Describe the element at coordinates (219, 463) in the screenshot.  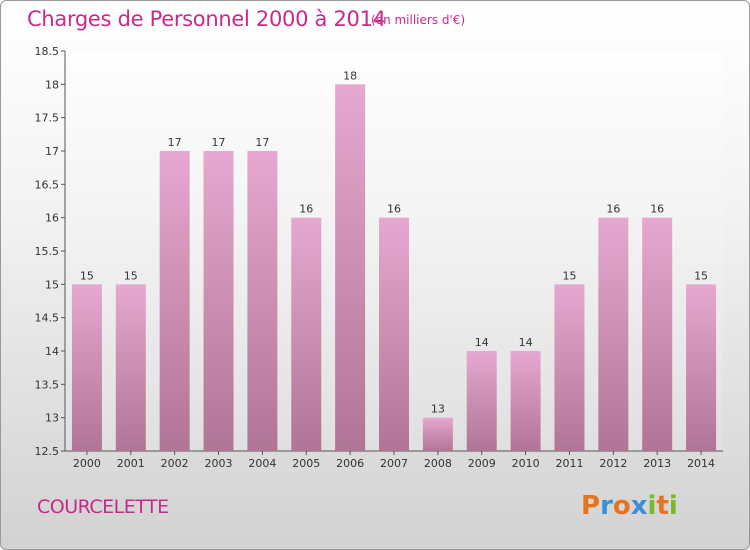
I see `x-tick-label: 2003` at that location.